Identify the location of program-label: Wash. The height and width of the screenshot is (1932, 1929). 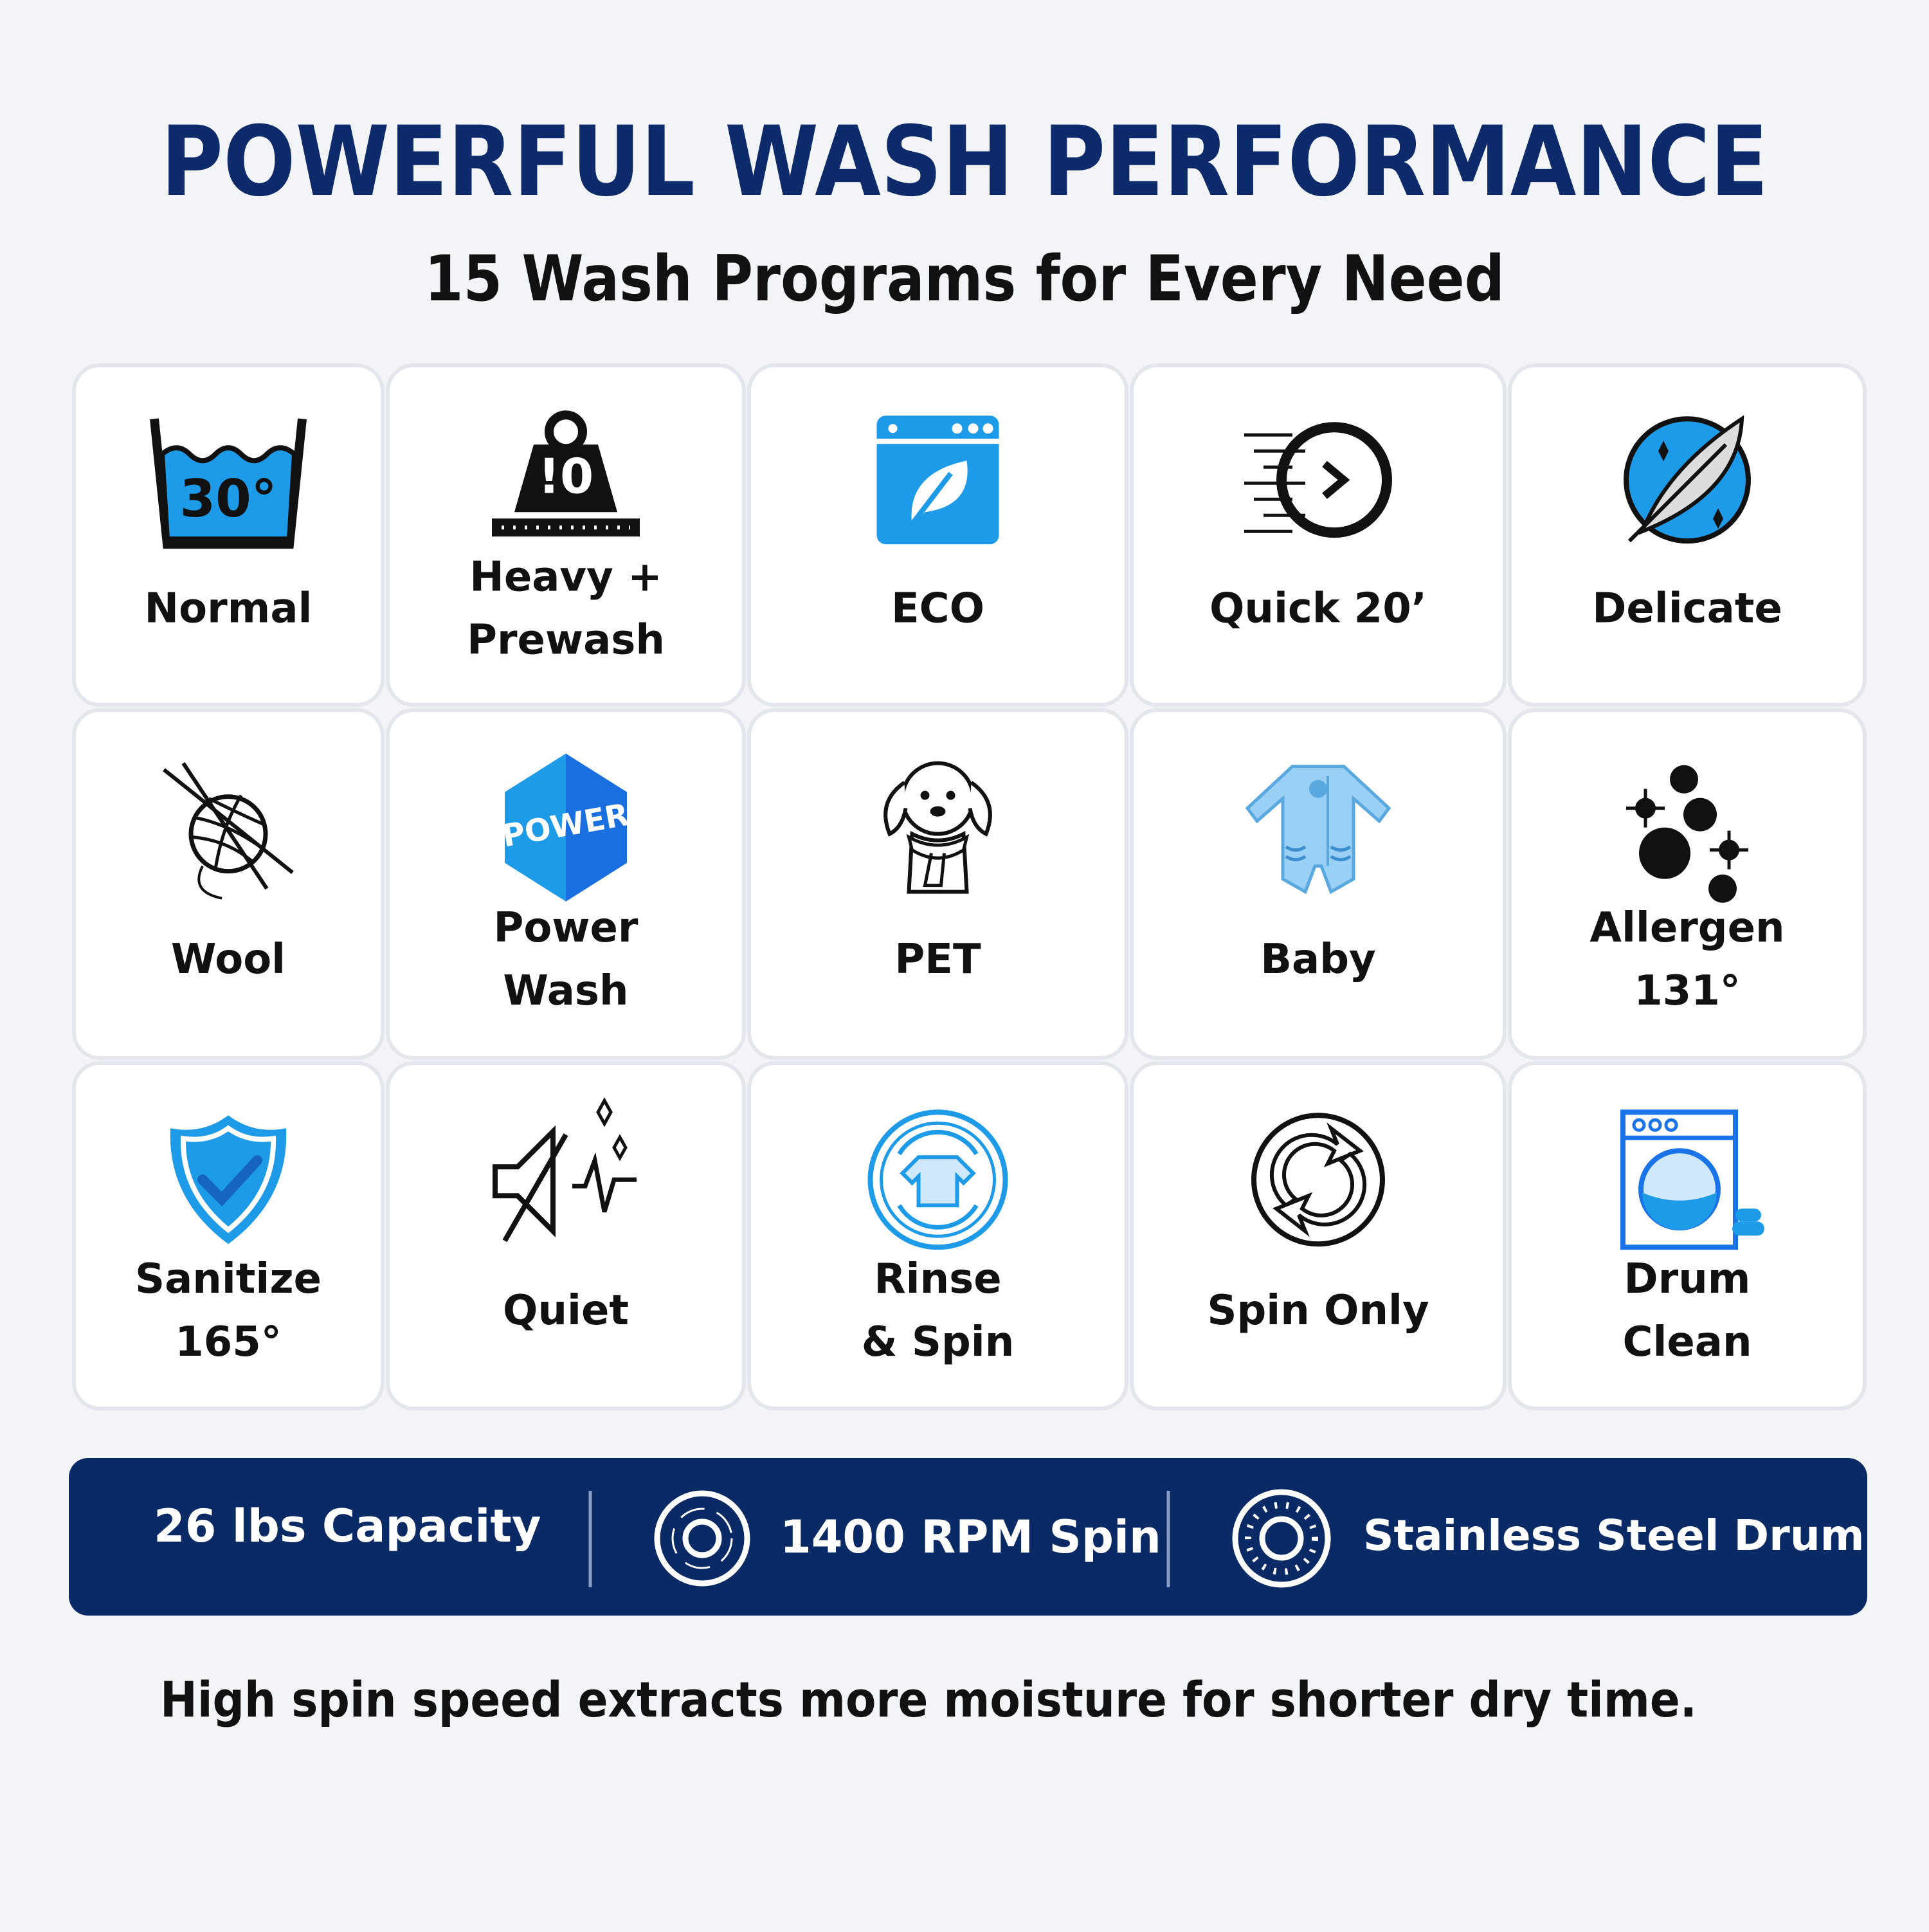
(565, 991).